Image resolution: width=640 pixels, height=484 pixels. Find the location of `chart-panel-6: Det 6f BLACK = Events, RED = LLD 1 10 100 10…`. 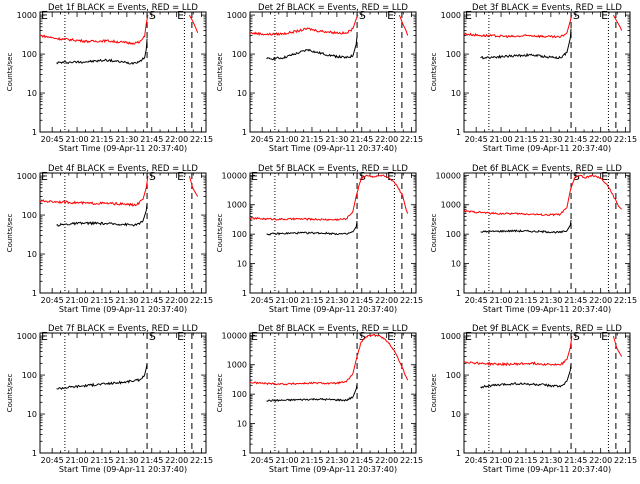

chart-panel-6: Det 6f BLACK = Events, RED = LLD 1 10 100 10… is located at coordinates (533, 239).